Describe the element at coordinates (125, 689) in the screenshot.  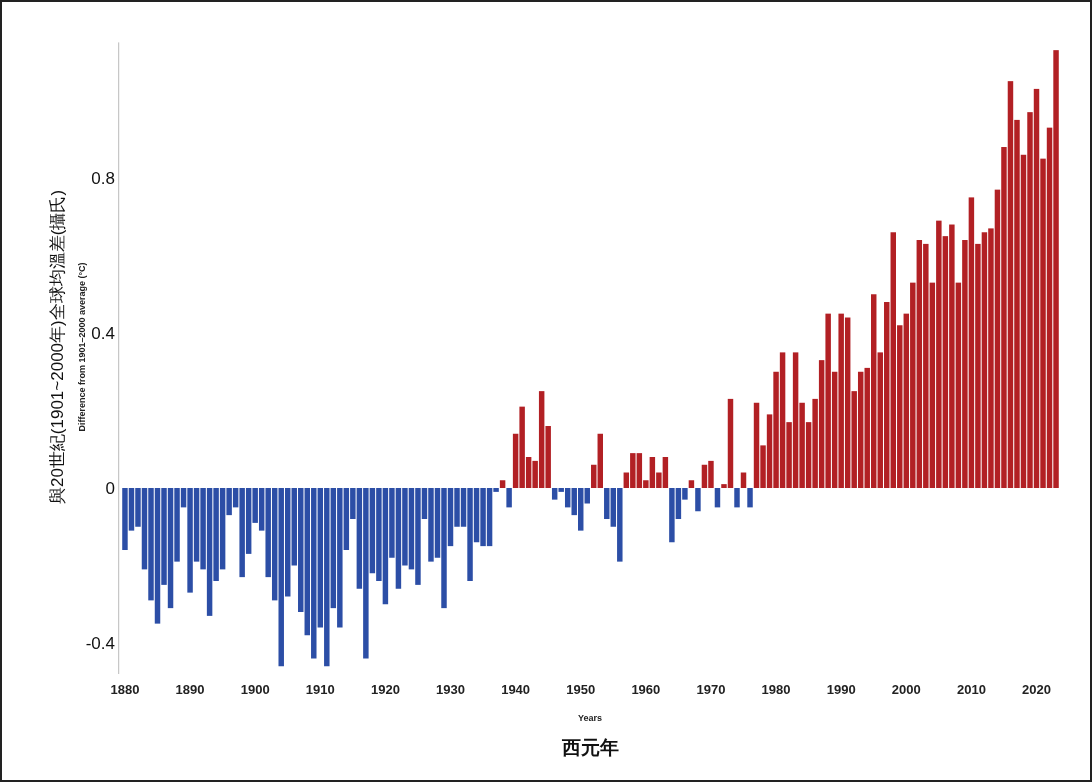
I see `x-tick-label: 1880` at that location.